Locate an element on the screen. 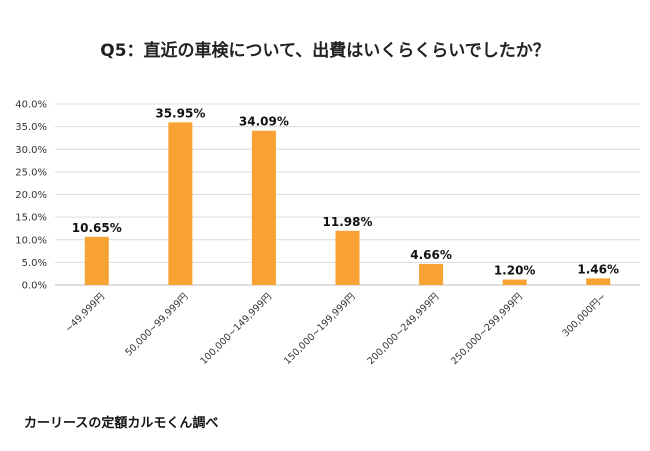  x-category-label: 100,000~149,999円 is located at coordinates (236, 329).